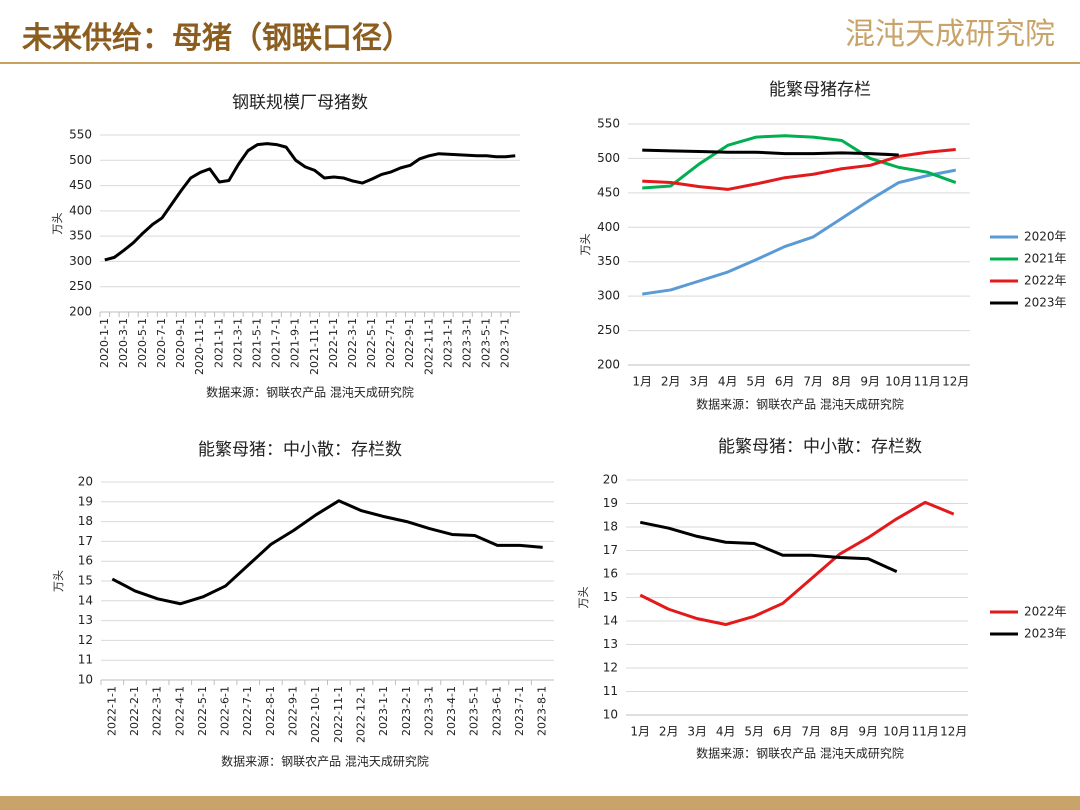  Describe the element at coordinates (315, 714) in the screenshot. I see `x-tick-label: 2022-10-1` at that location.